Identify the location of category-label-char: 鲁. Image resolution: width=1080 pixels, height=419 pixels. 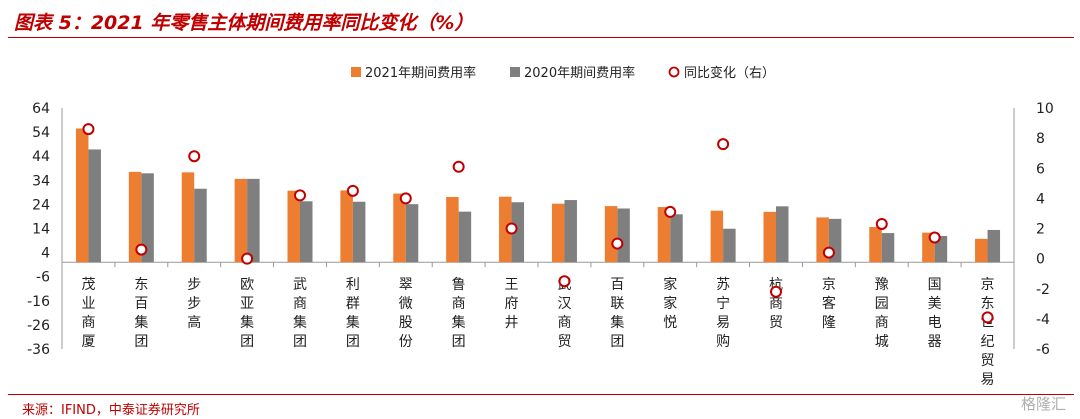
(459, 285).